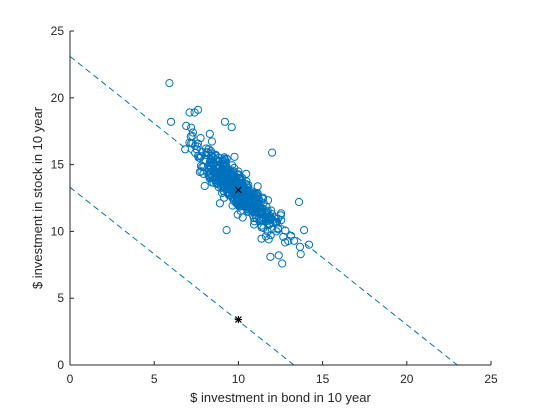 The width and height of the screenshot is (545, 409). Describe the element at coordinates (154, 379) in the screenshot. I see `x-tick-label: 5` at that location.